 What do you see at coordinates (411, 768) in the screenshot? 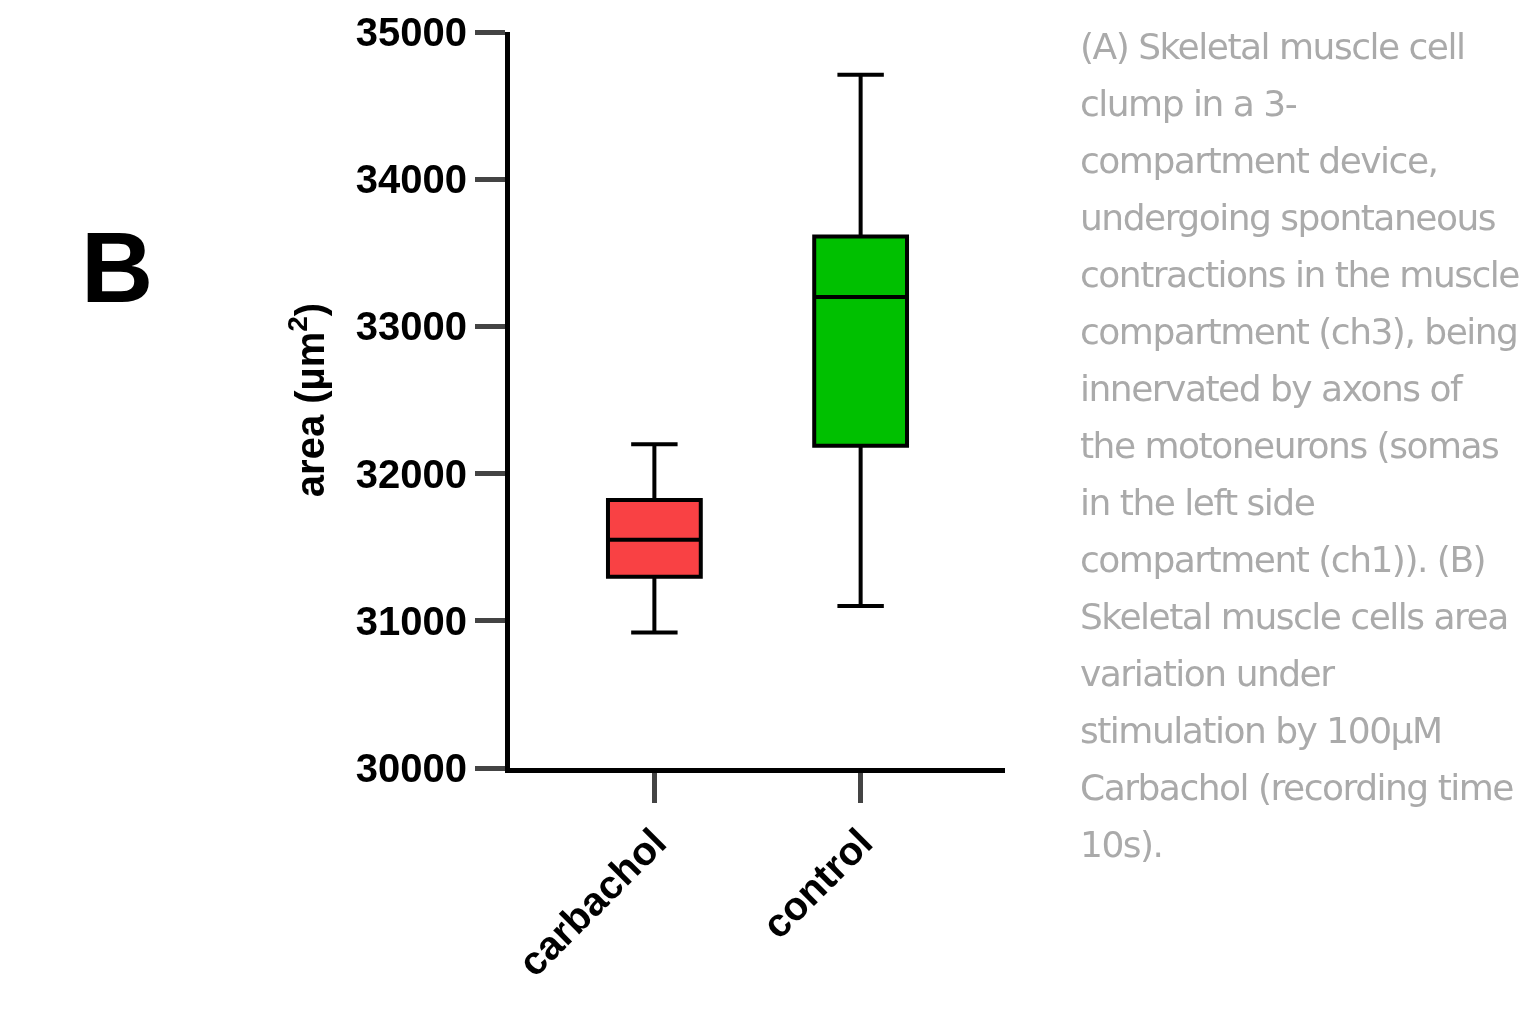
I see `y-tick-label: 30000` at bounding box center [411, 768].